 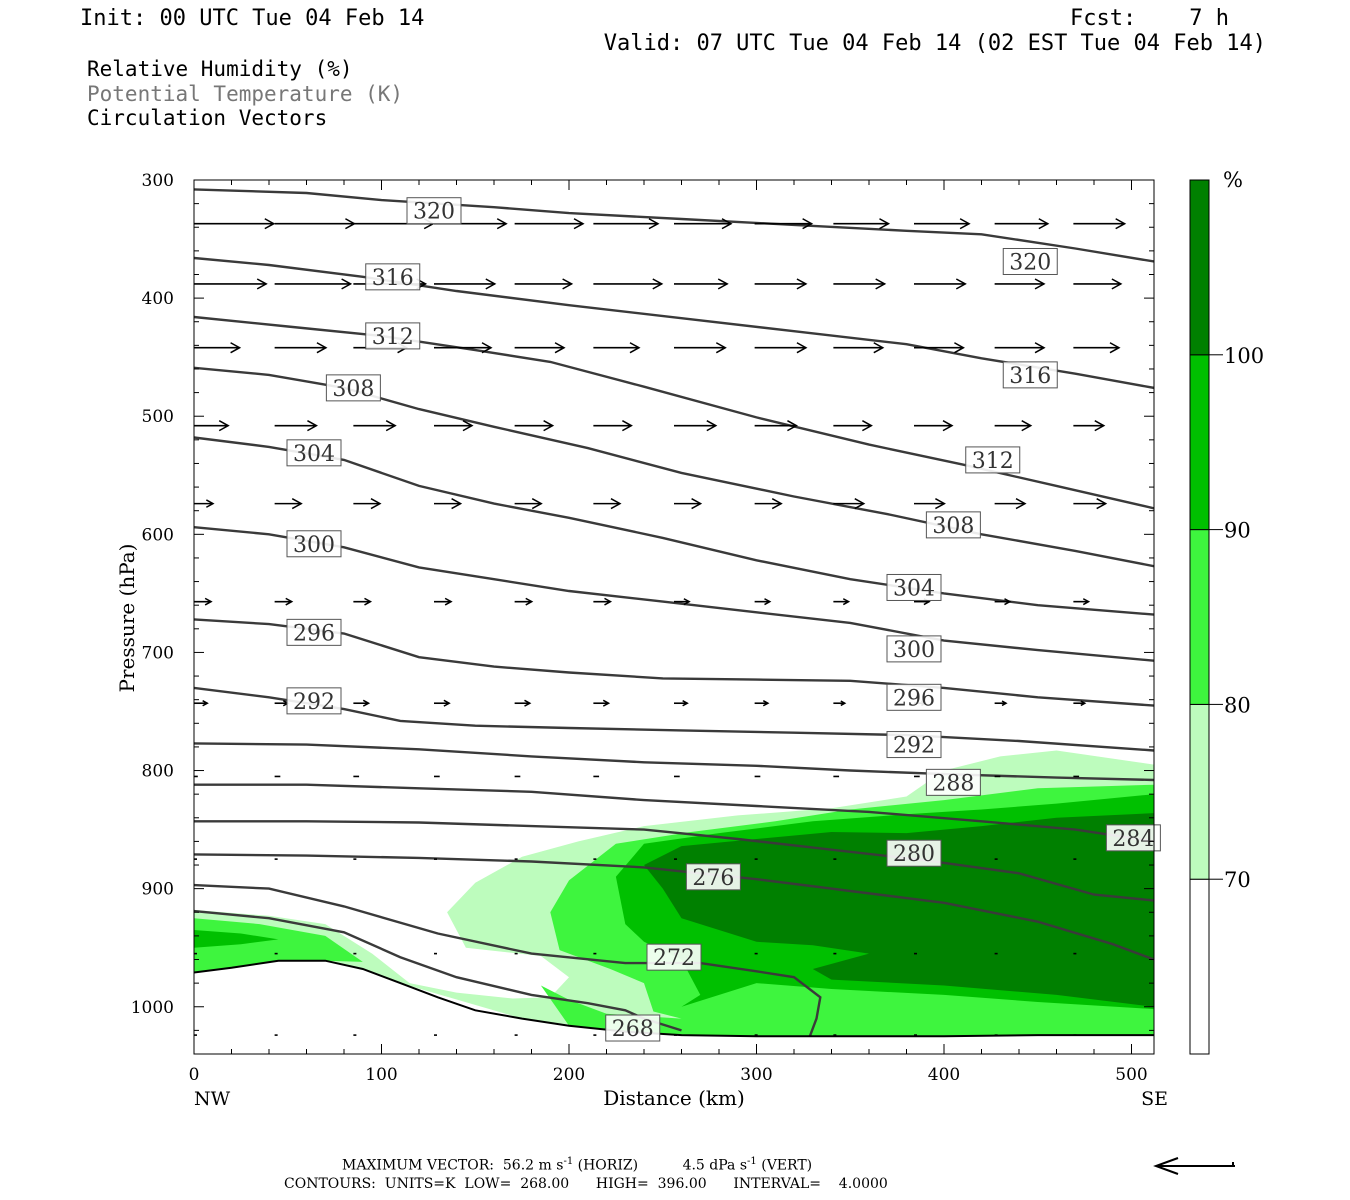 I want to click on y-tick-label: 900, so click(x=158, y=890).